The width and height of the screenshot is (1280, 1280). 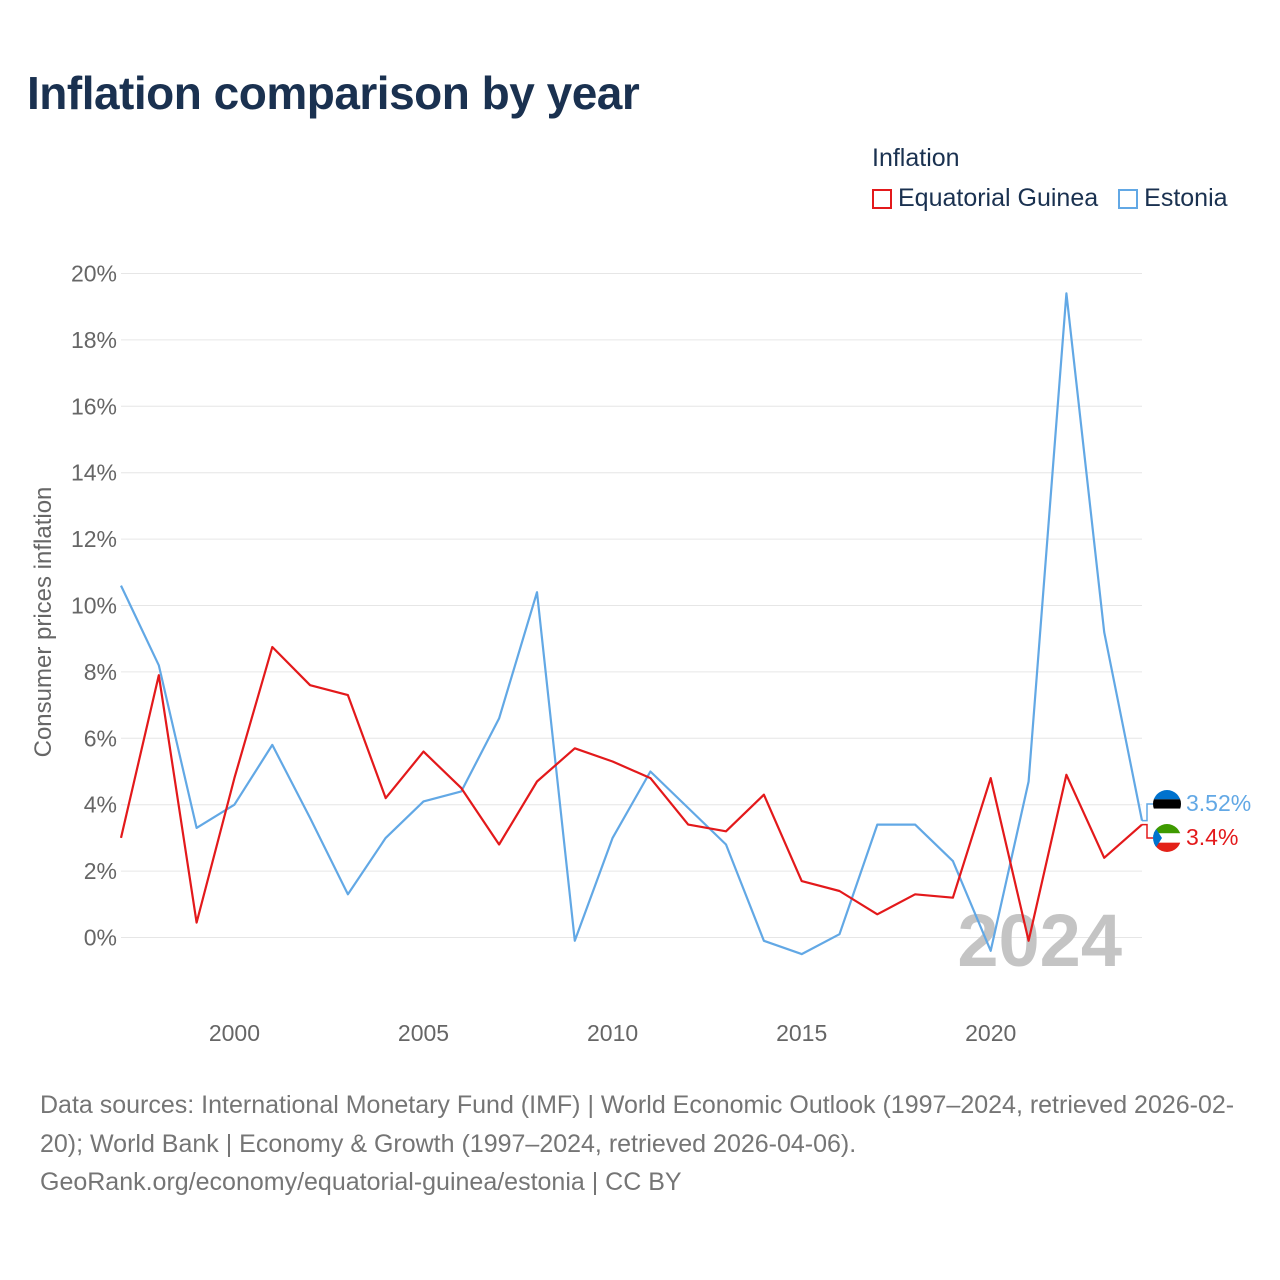 I want to click on y-tick-label: 2%, so click(x=100, y=871).